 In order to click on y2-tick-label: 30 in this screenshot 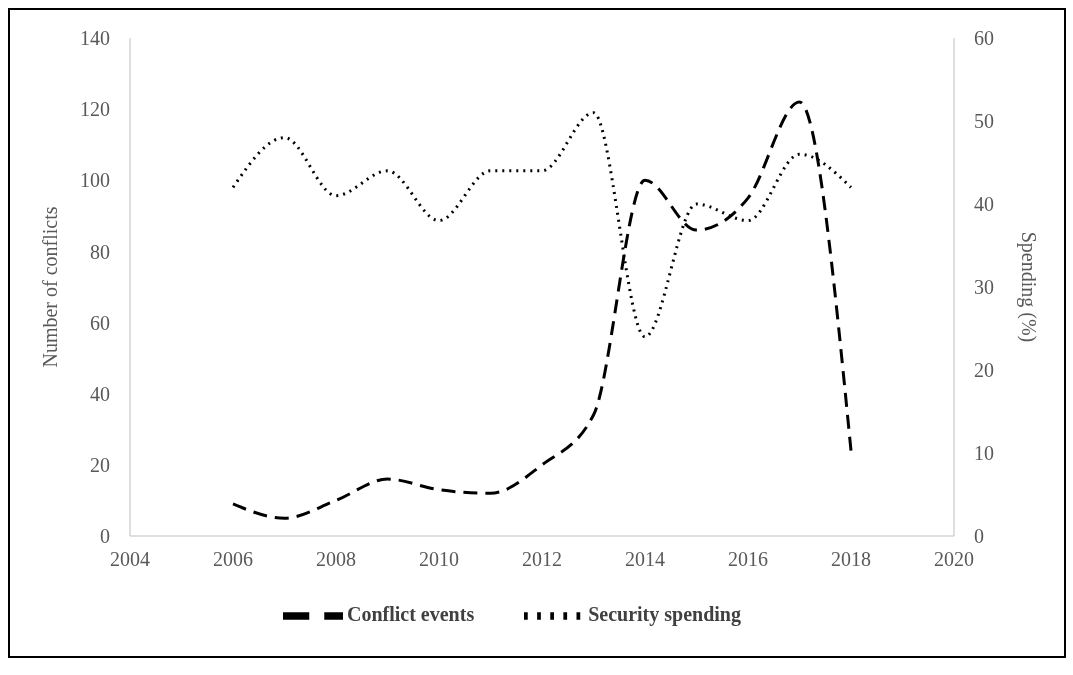, I will do `click(984, 287)`.